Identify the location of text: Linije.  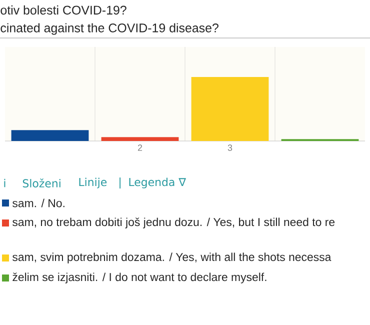
(93, 183).